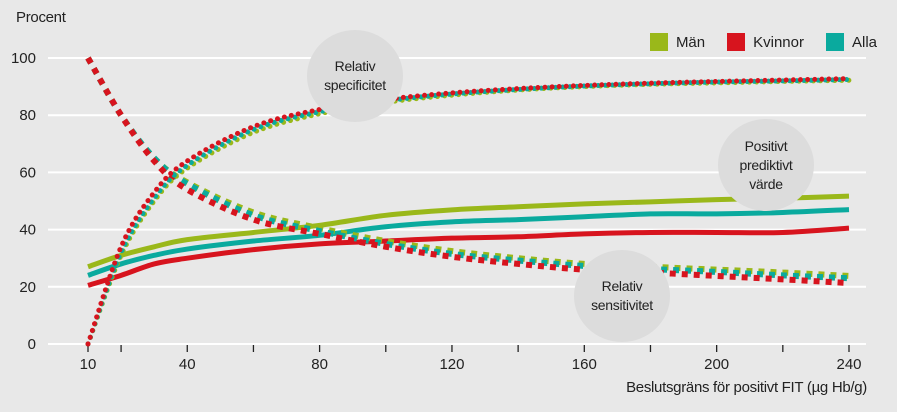 Image resolution: width=897 pixels, height=412 pixels. I want to click on y-tick-label: 20, so click(27, 287).